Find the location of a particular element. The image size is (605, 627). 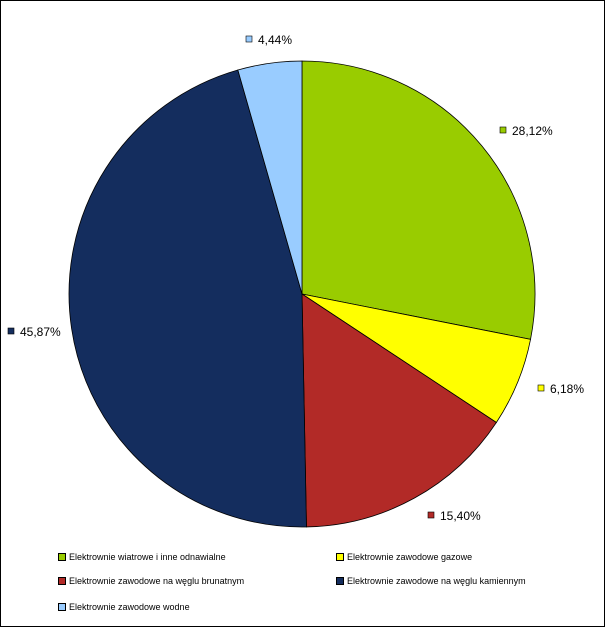

legend-item: Elektrownie zawodowe wodne is located at coordinates (124, 607).